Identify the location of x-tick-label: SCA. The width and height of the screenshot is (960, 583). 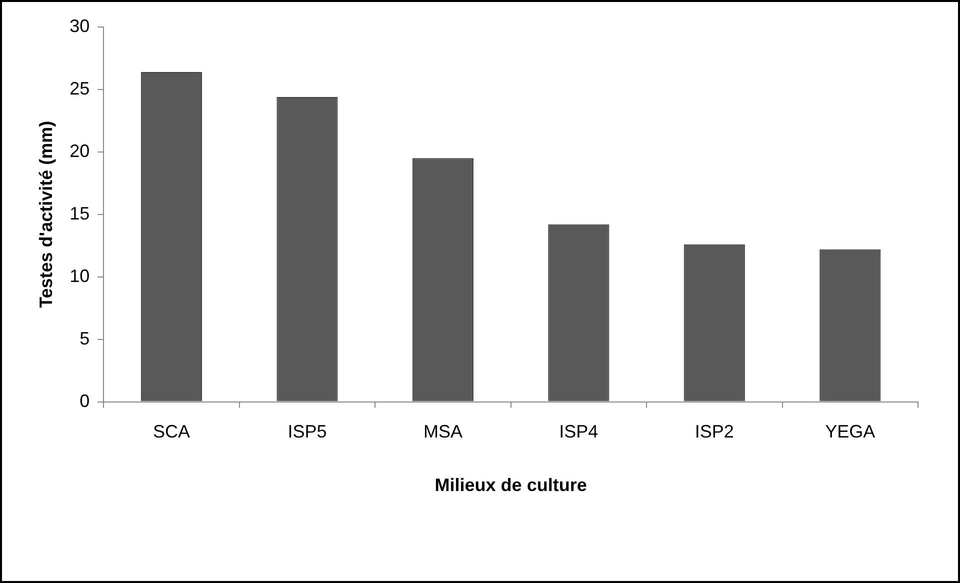
(171, 432).